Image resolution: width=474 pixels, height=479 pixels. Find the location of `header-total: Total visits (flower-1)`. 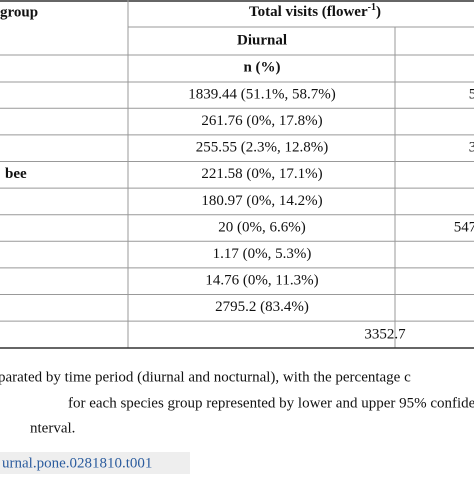

header-total: Total visits (flower-1) is located at coordinates (315, 11).